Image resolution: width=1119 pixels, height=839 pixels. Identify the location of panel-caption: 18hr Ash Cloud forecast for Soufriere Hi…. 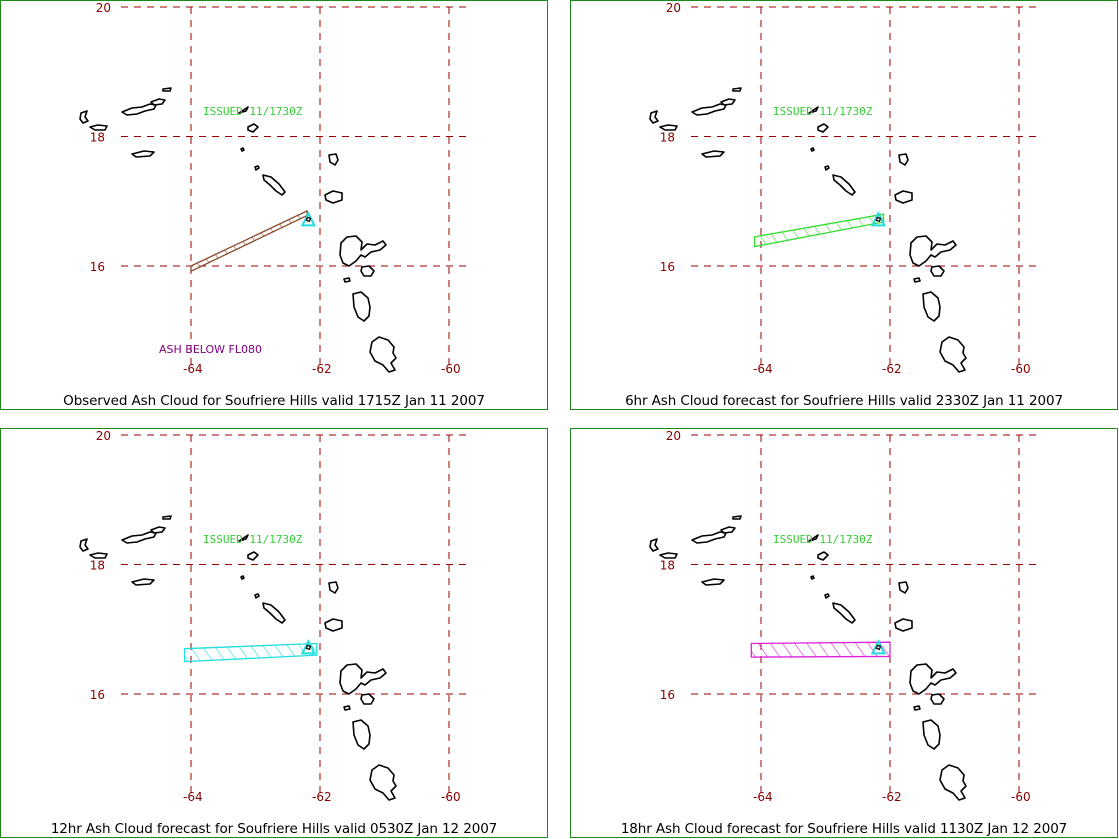
(844, 829).